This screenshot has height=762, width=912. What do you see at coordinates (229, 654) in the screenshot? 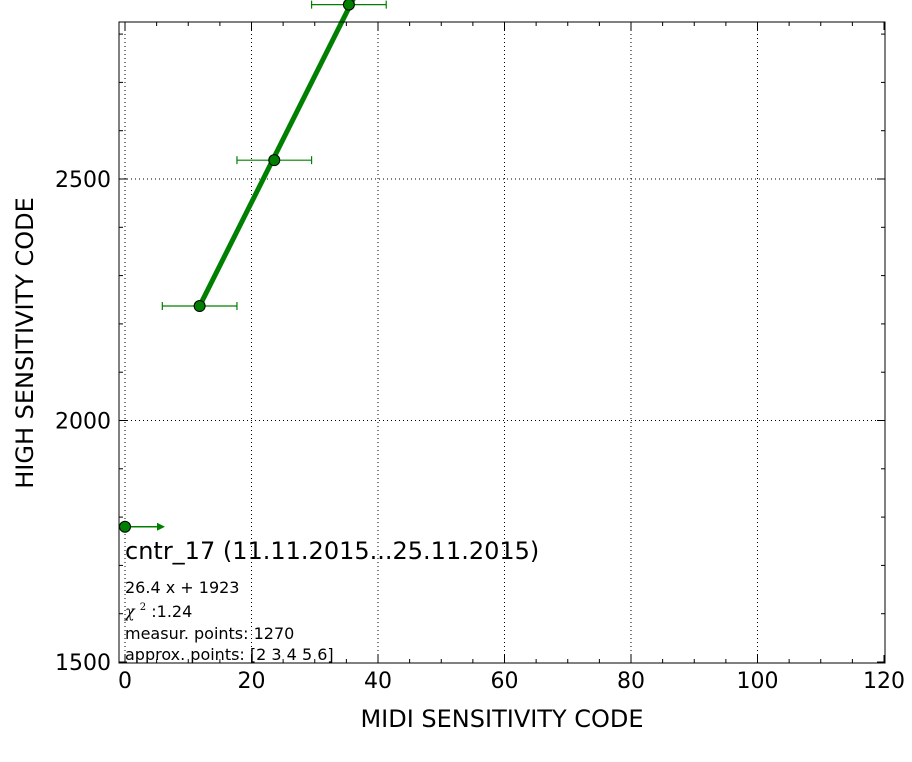
I see `annotation-approx: approx. points: [2 3 4 5 6]` at bounding box center [229, 654].